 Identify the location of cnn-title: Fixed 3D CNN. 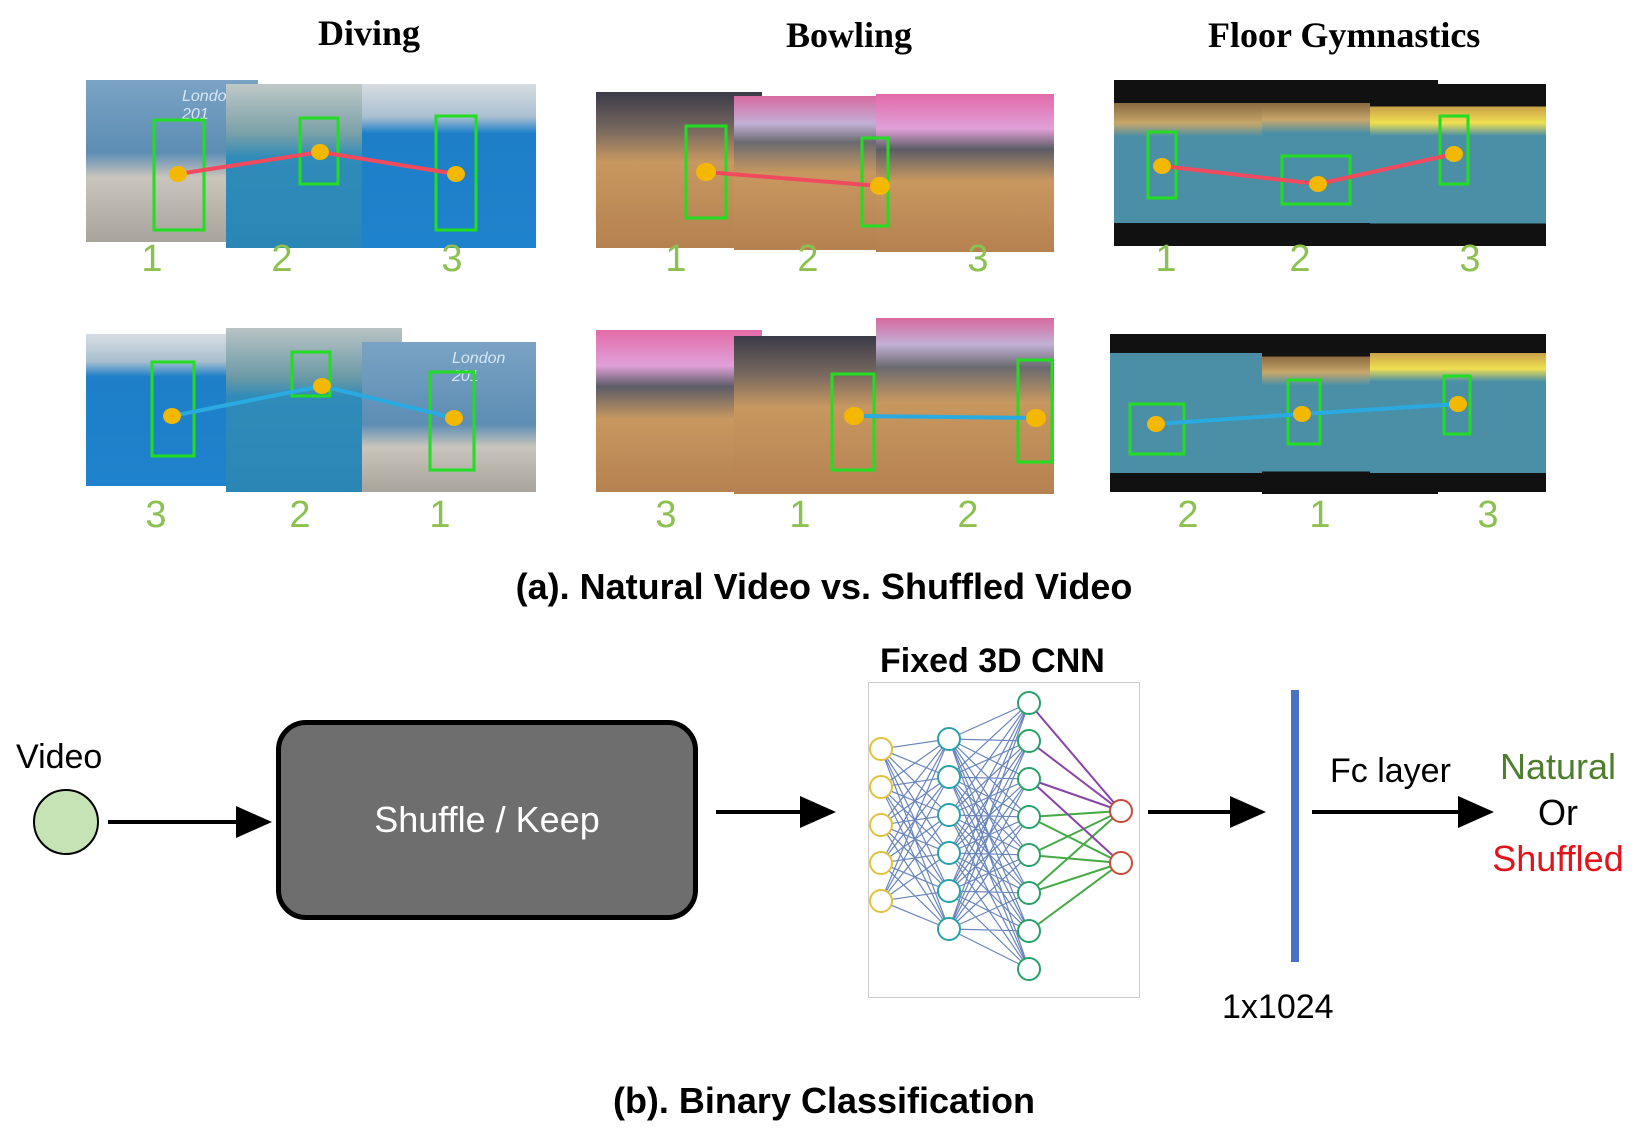
(992, 661).